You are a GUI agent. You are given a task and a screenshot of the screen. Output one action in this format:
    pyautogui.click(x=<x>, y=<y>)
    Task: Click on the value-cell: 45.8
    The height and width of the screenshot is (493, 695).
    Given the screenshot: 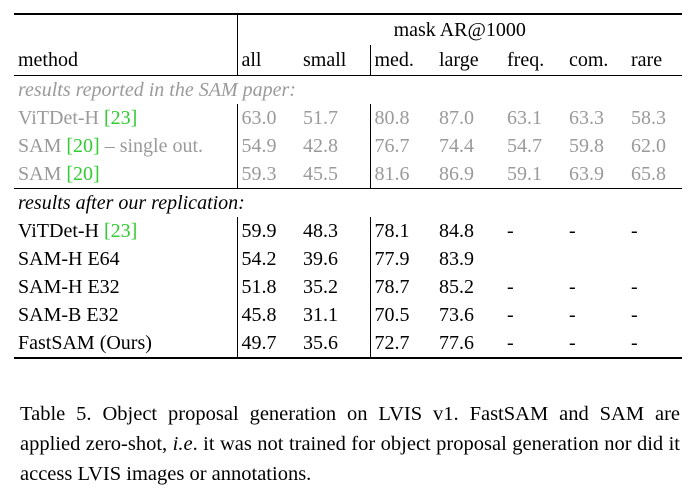 What is the action you would take?
    pyautogui.click(x=267, y=315)
    